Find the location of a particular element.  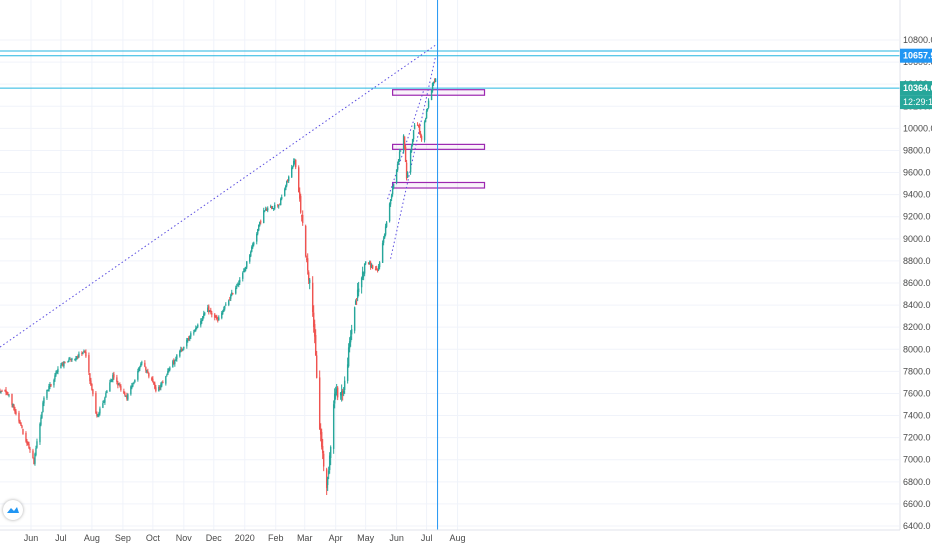

x-tick-label: Jun is located at coordinates (396, 538).